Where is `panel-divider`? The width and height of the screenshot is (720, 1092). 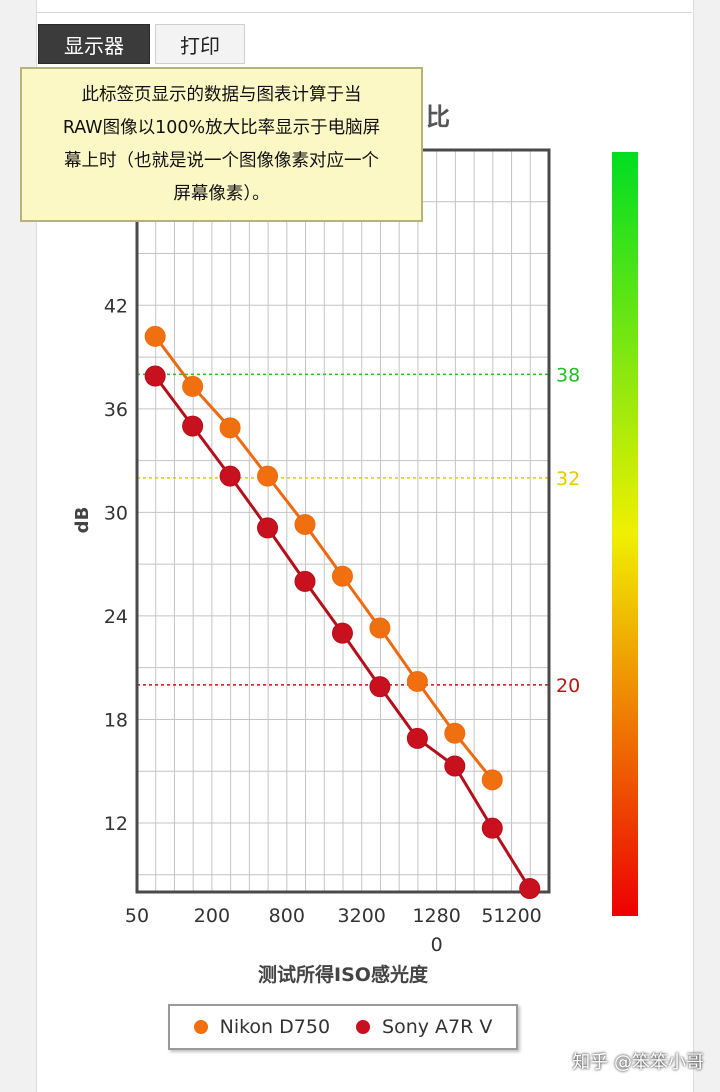 panel-divider is located at coordinates (364, 12).